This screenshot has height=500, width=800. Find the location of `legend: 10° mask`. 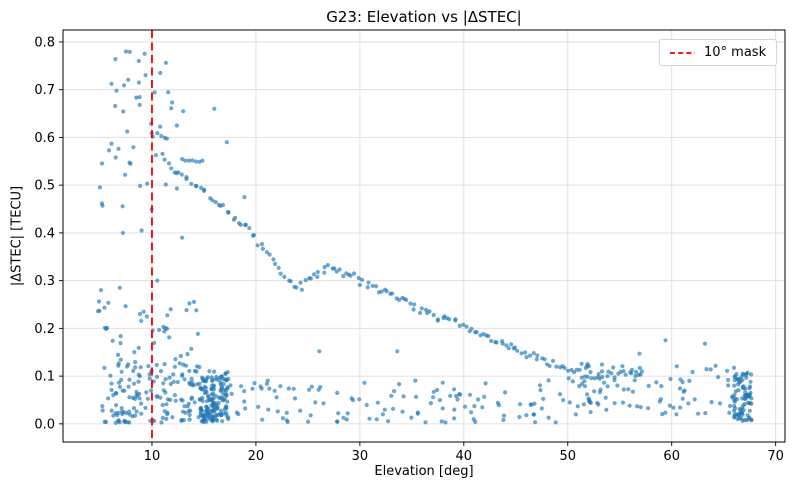

legend: 10° mask is located at coordinates (718, 52).